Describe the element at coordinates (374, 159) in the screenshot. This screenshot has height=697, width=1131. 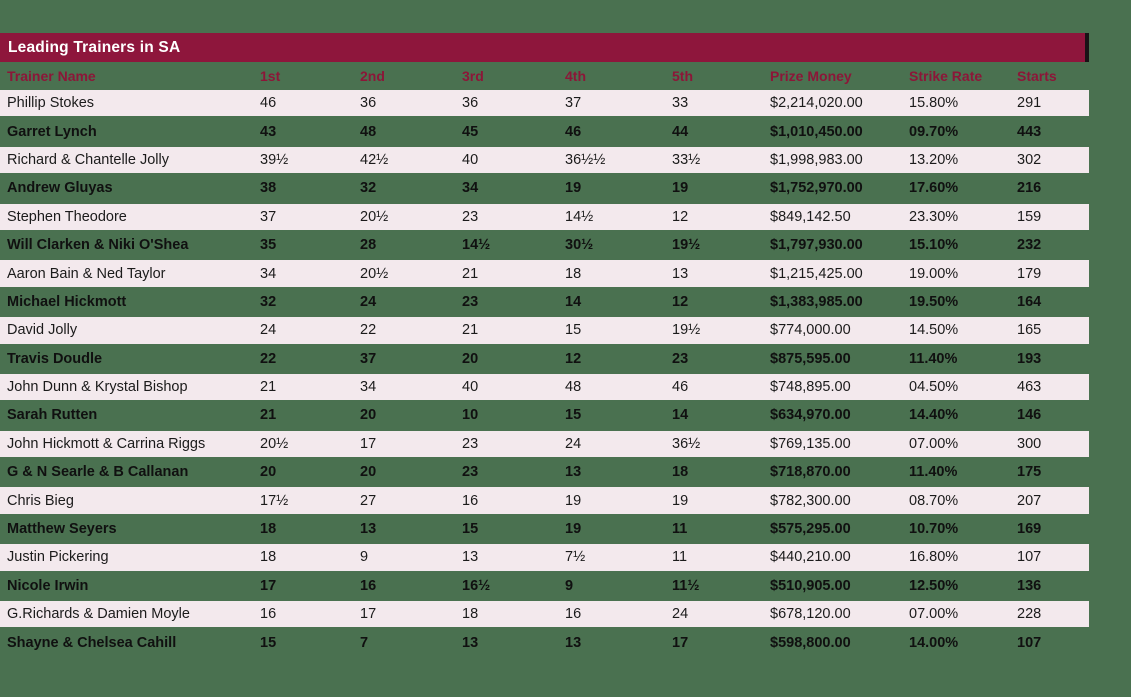
I see `2nd-cell: 42½` at that location.